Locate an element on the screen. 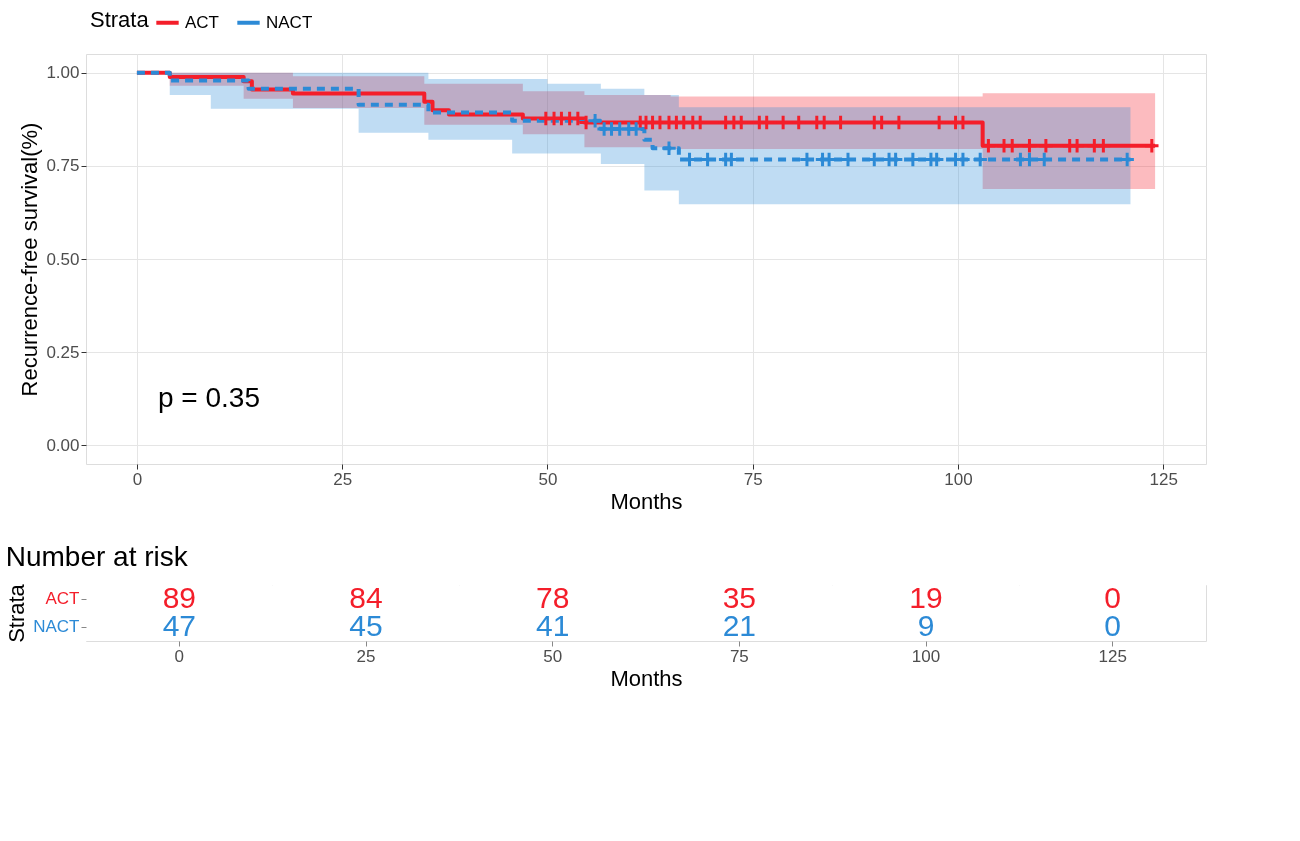  y-tick-label: ACT is located at coordinates (62, 598).